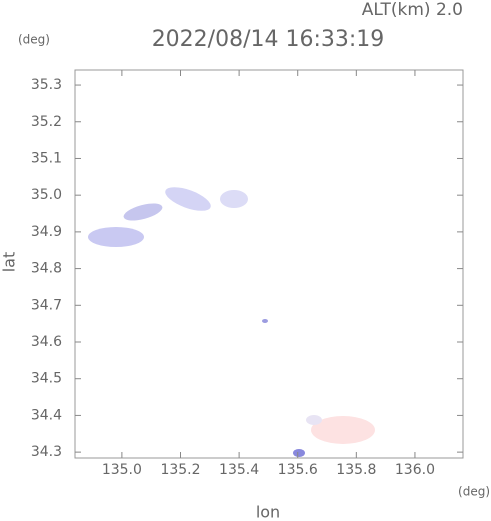 Image resolution: width=491 pixels, height=521 pixels. I want to click on x-tick-label: 135.2, so click(180, 470).